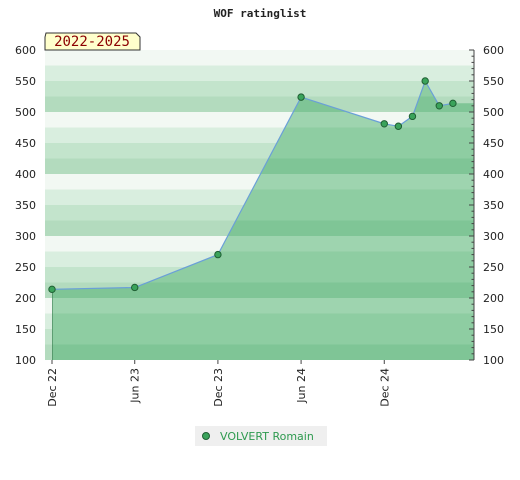 Image resolution: width=520 pixels, height=480 pixels. What do you see at coordinates (260, 13) in the screenshot?
I see `chart-title: WOF ratinglist` at bounding box center [260, 13].